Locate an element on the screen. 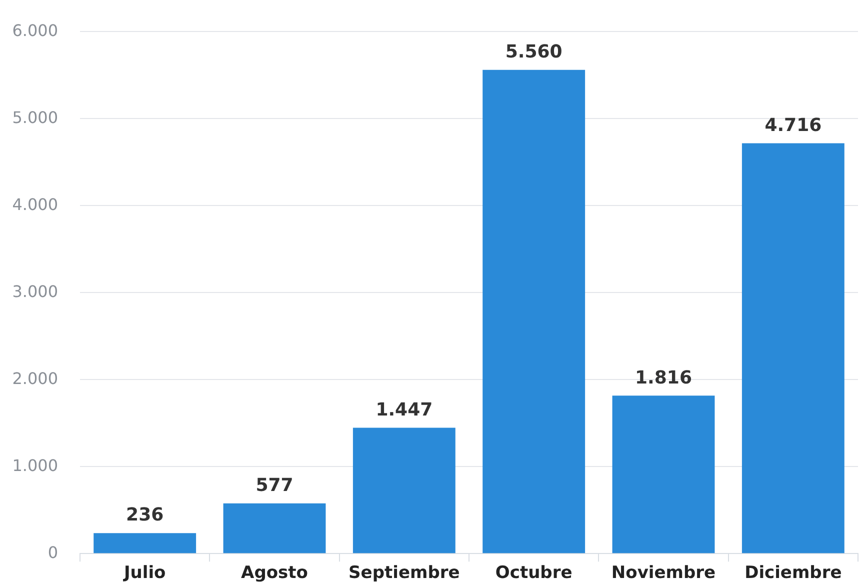 The height and width of the screenshot is (586, 864). y-tick-label: 5.000 is located at coordinates (35, 117).